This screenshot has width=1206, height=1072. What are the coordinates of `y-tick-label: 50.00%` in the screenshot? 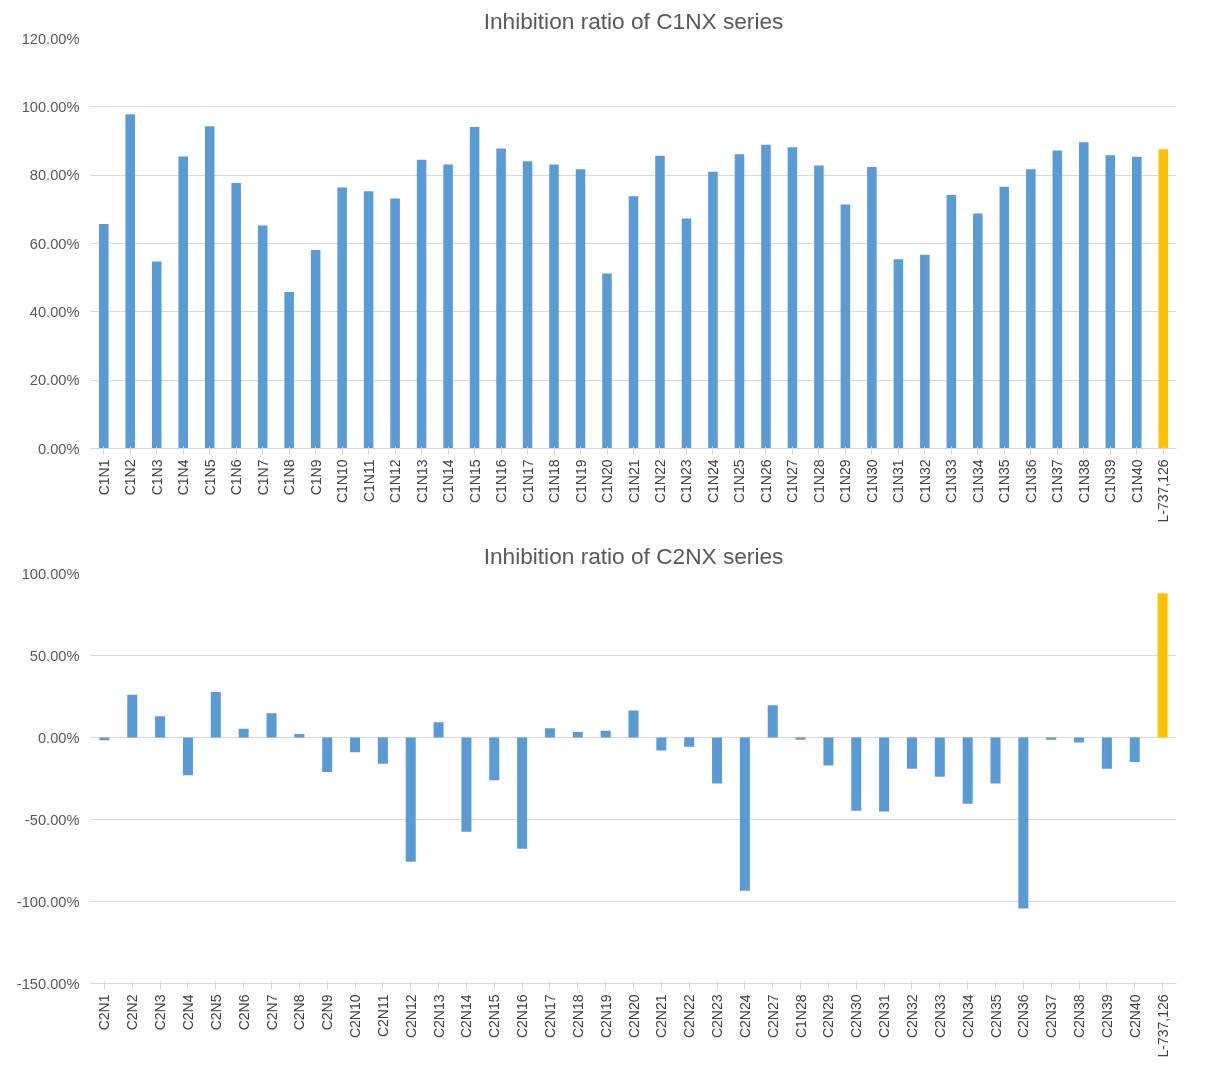 It's located at (54, 655).